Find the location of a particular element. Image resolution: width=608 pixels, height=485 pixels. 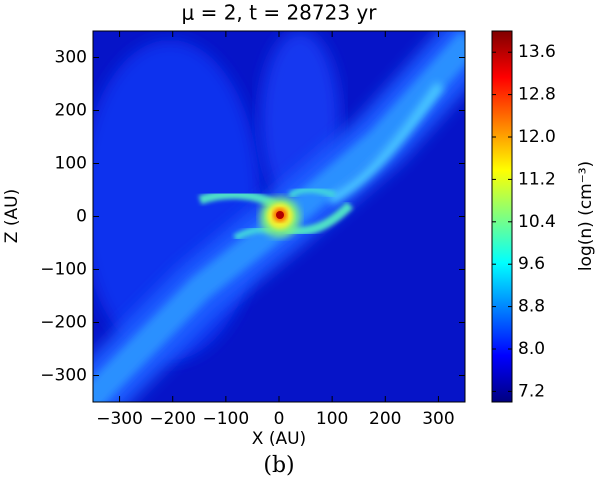

x-tick-label: 100 is located at coordinates (332, 419).